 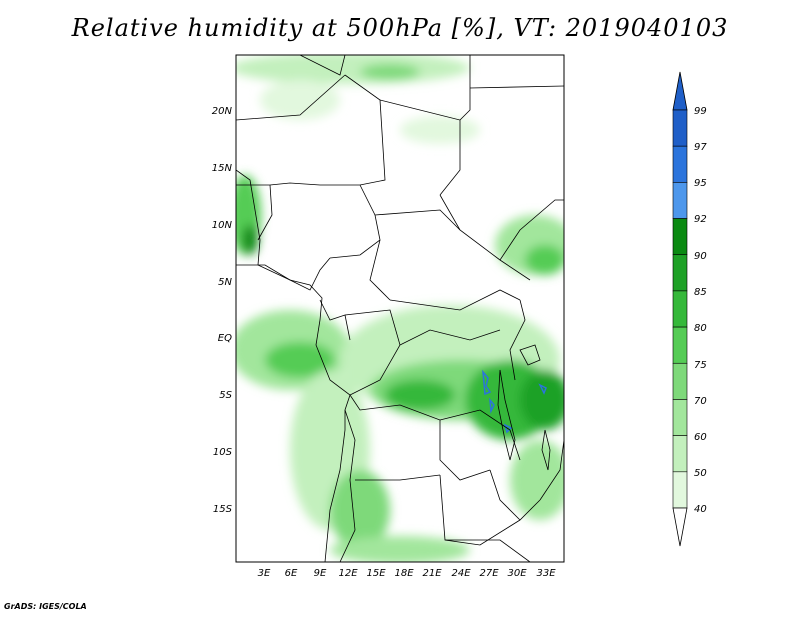 What do you see at coordinates (461, 573) in the screenshot?
I see `lon-label: 24E` at bounding box center [461, 573].